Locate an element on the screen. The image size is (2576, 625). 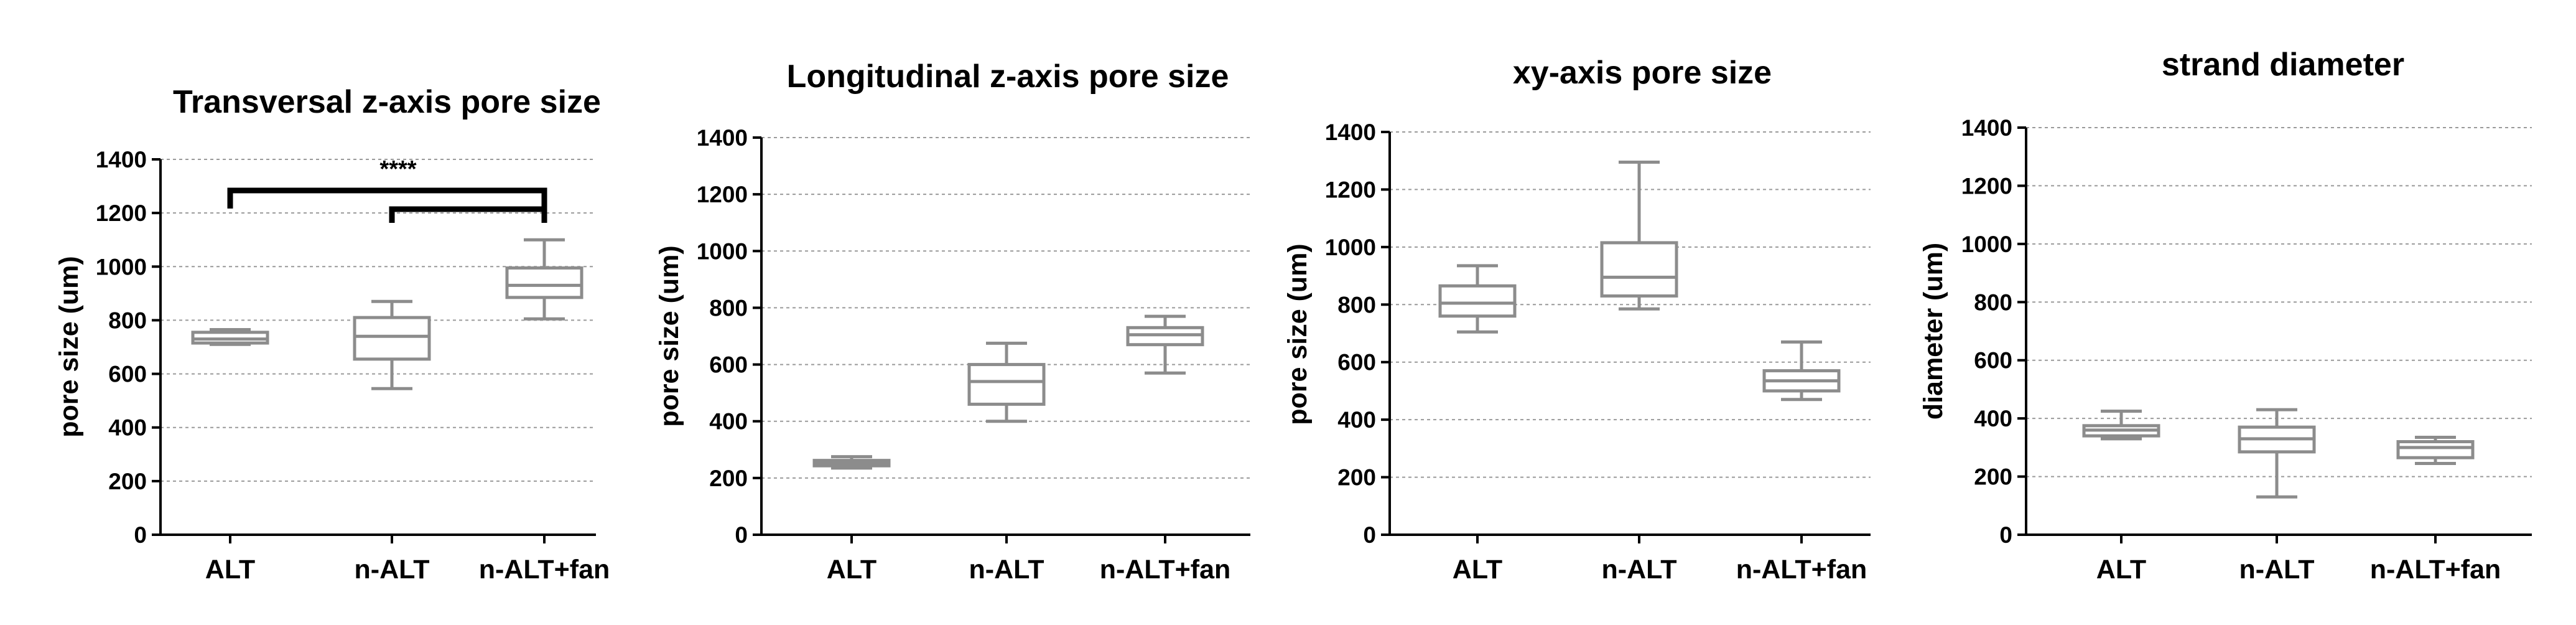
chart-title: strand diameter is located at coordinates (2283, 65).